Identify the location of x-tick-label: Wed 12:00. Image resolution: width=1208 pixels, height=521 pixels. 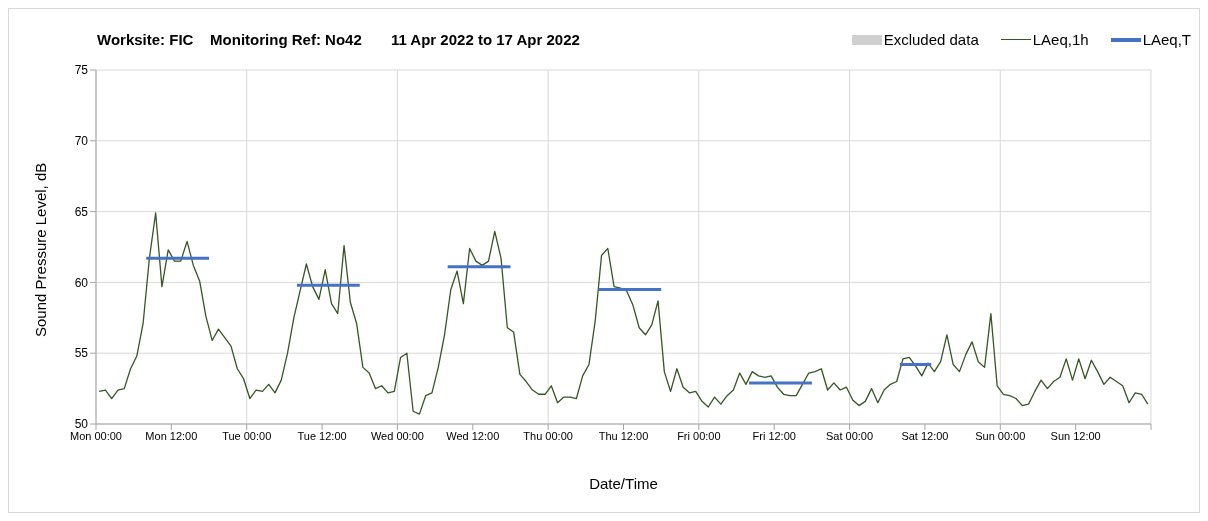
(473, 435).